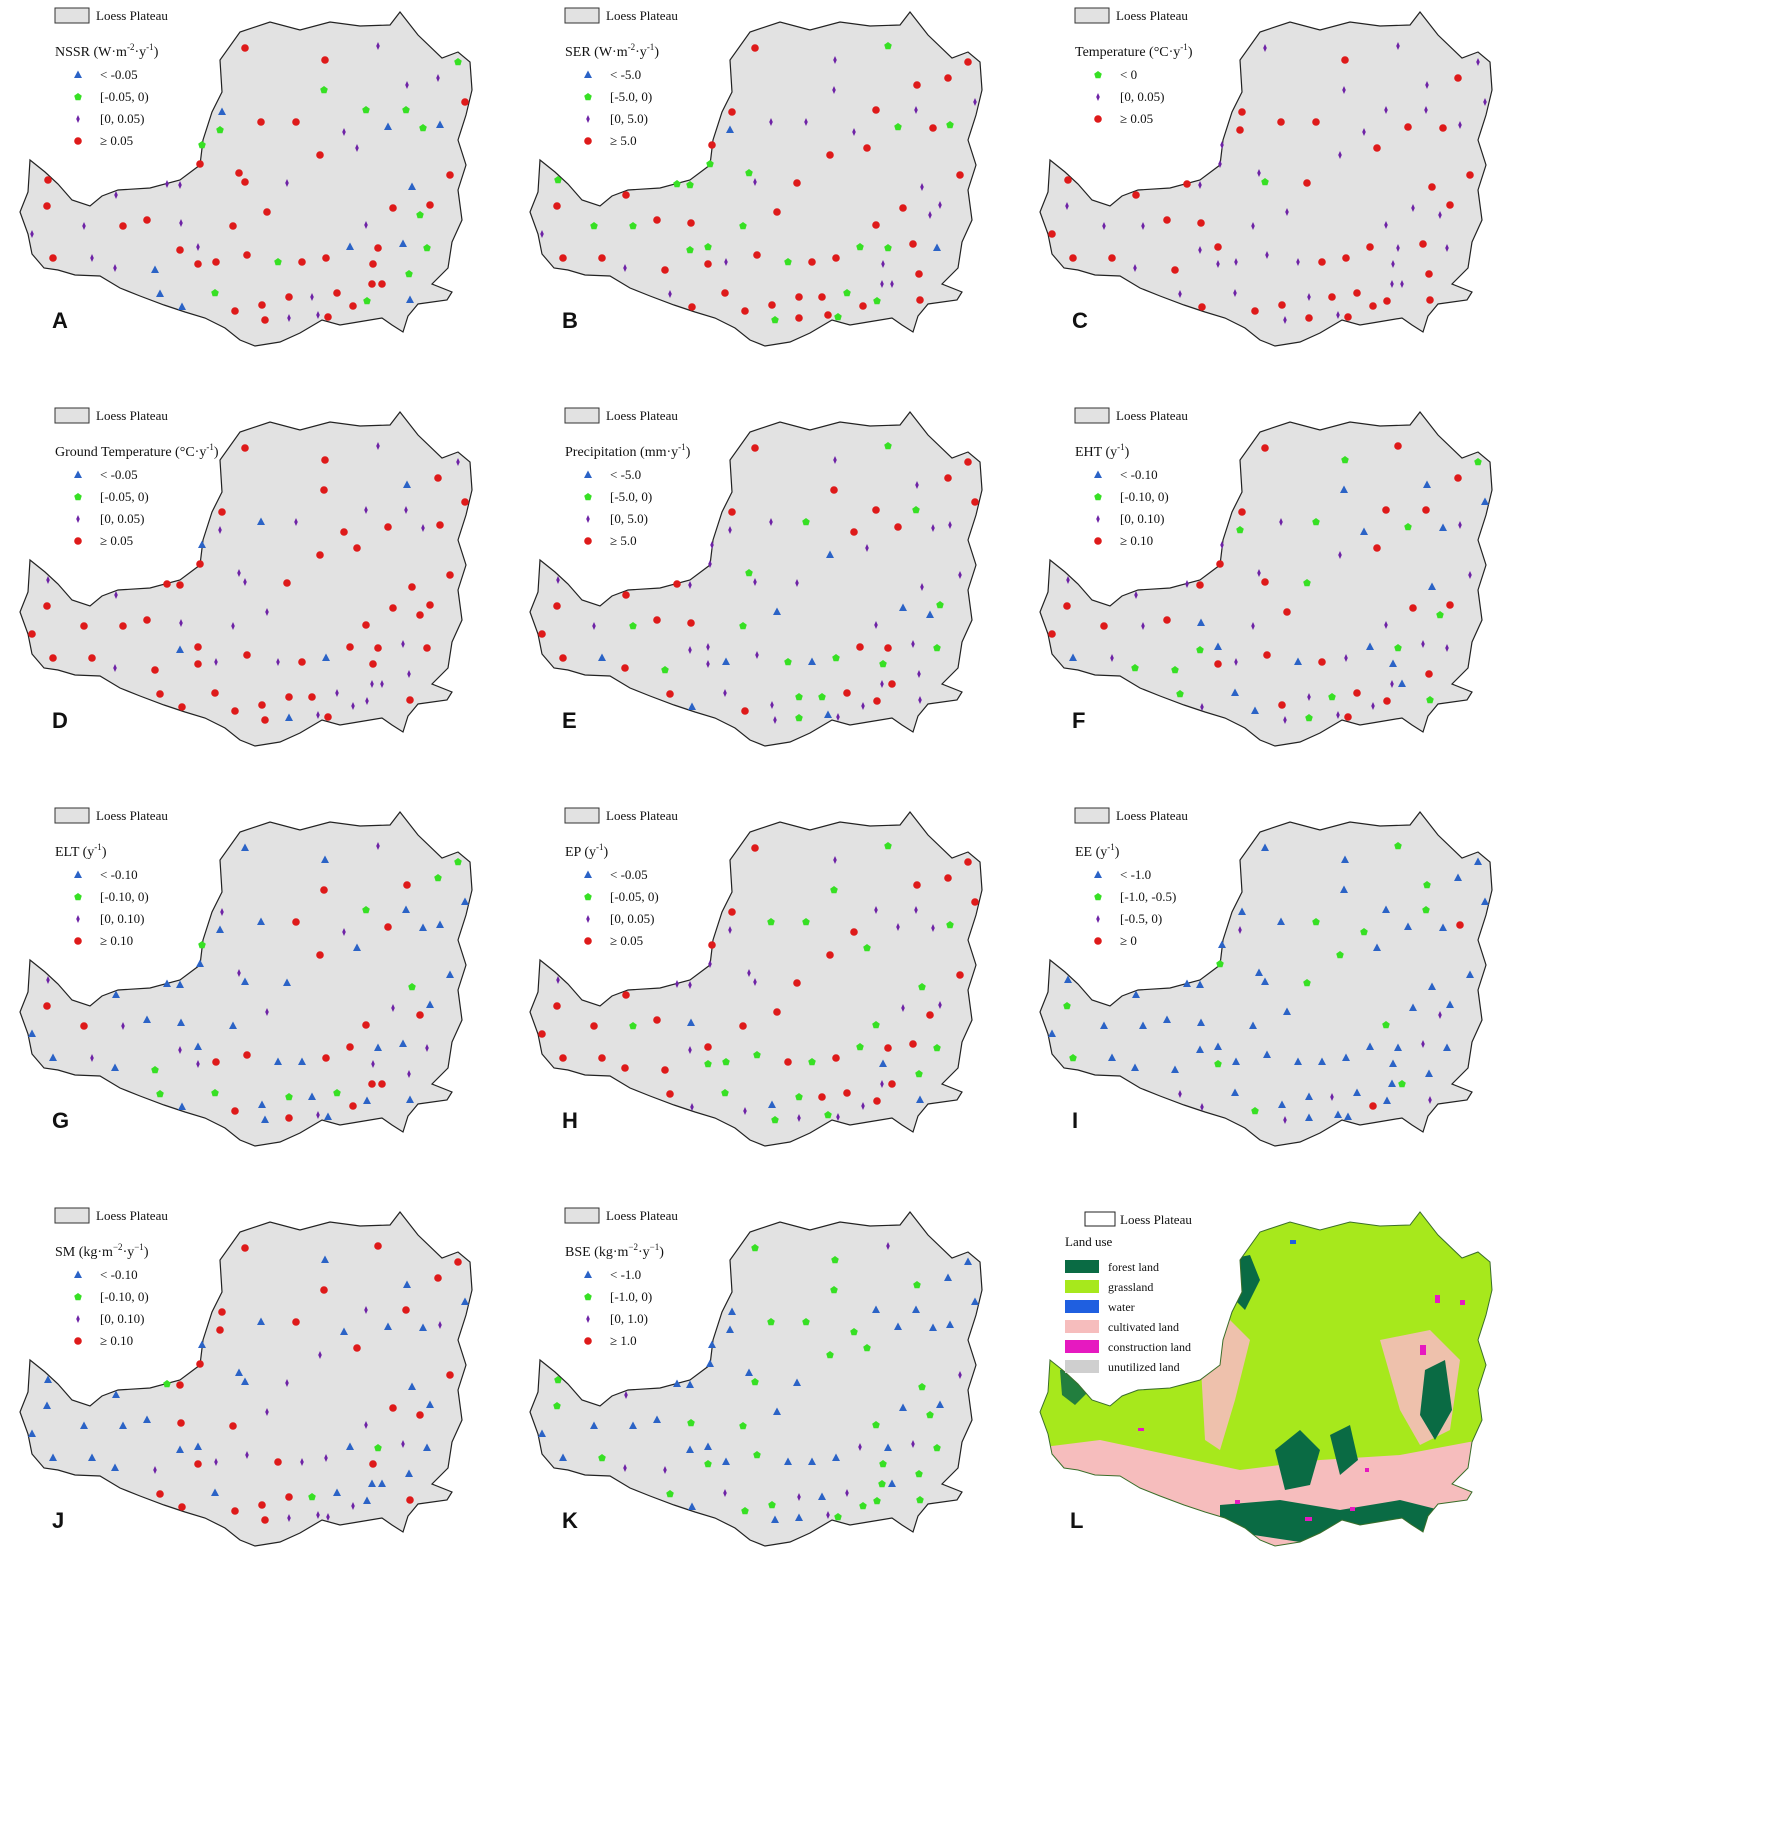 This screenshot has width=1772, height=1847. Describe the element at coordinates (122, 118) in the screenshot. I see `legend-class-label: [0, 0.05)` at that location.